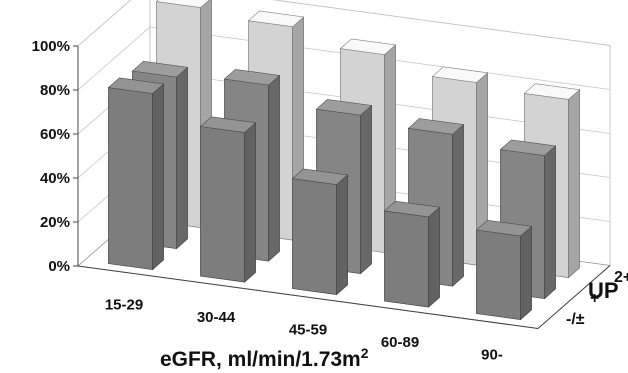 This screenshot has height=373, width=628. What do you see at coordinates (400, 342) in the screenshot?
I see `x-tick-label: 60-89` at bounding box center [400, 342].